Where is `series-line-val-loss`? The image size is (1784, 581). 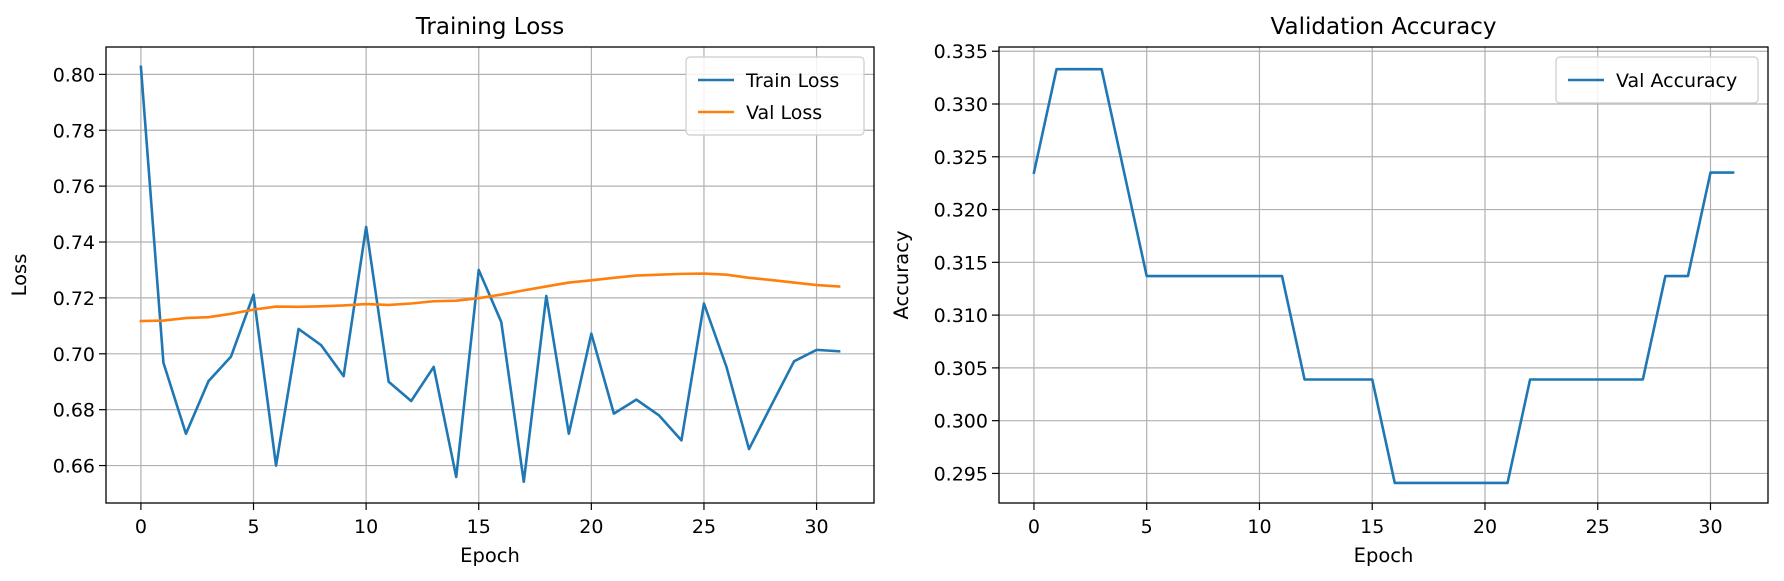 series-line-val-loss is located at coordinates (490, 297).